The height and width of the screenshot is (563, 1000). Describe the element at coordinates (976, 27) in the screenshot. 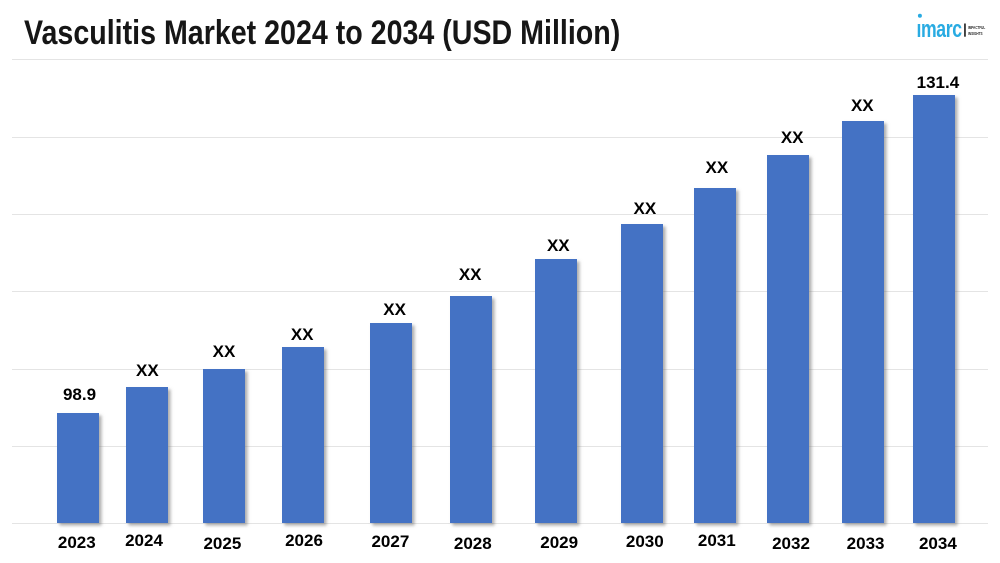

I see `svg-text: IMPACTFUL` at that location.